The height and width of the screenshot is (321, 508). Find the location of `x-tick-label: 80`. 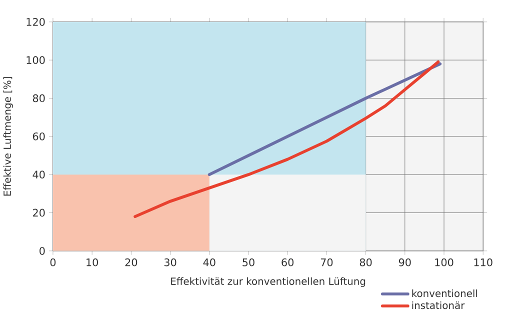

x-tick-label: 80 is located at coordinates (366, 262).